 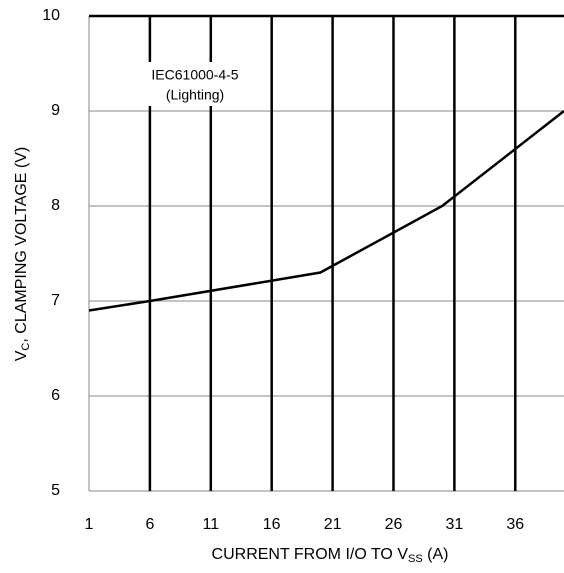 What do you see at coordinates (310, 554) in the screenshot?
I see `x-label-text: CURRENT FROM I/O TO V` at bounding box center [310, 554].